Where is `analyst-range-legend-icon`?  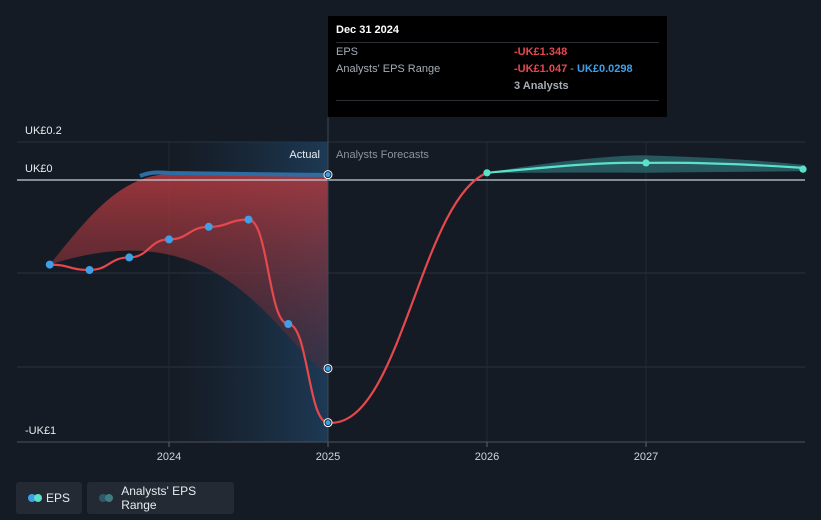 analyst-range-legend-icon is located at coordinates (106, 498).